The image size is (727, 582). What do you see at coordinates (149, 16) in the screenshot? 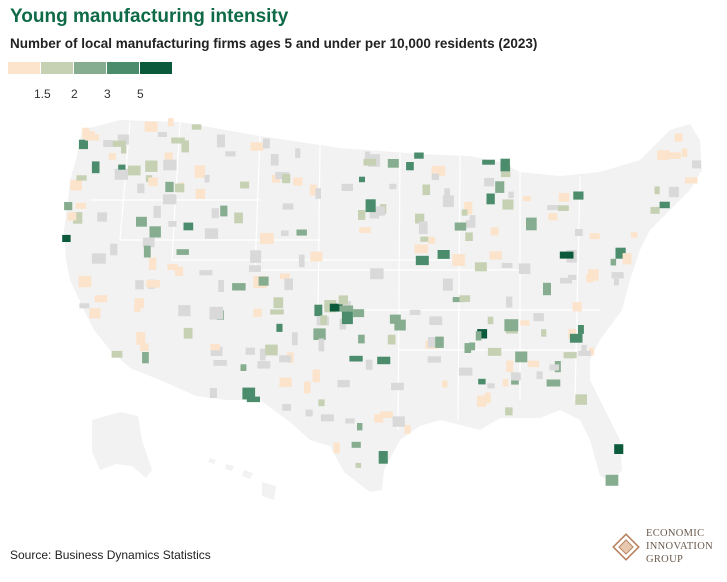
I see `chart-title: Young manufacturing intensity` at bounding box center [149, 16].